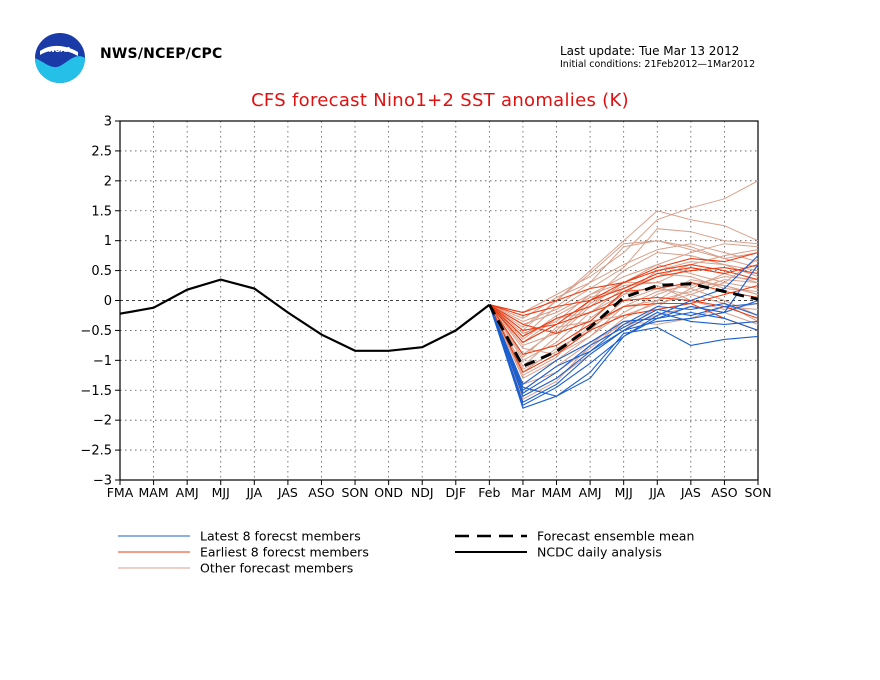 This screenshot has width=880, height=680. I want to click on y-tick-label: 3, so click(108, 122).